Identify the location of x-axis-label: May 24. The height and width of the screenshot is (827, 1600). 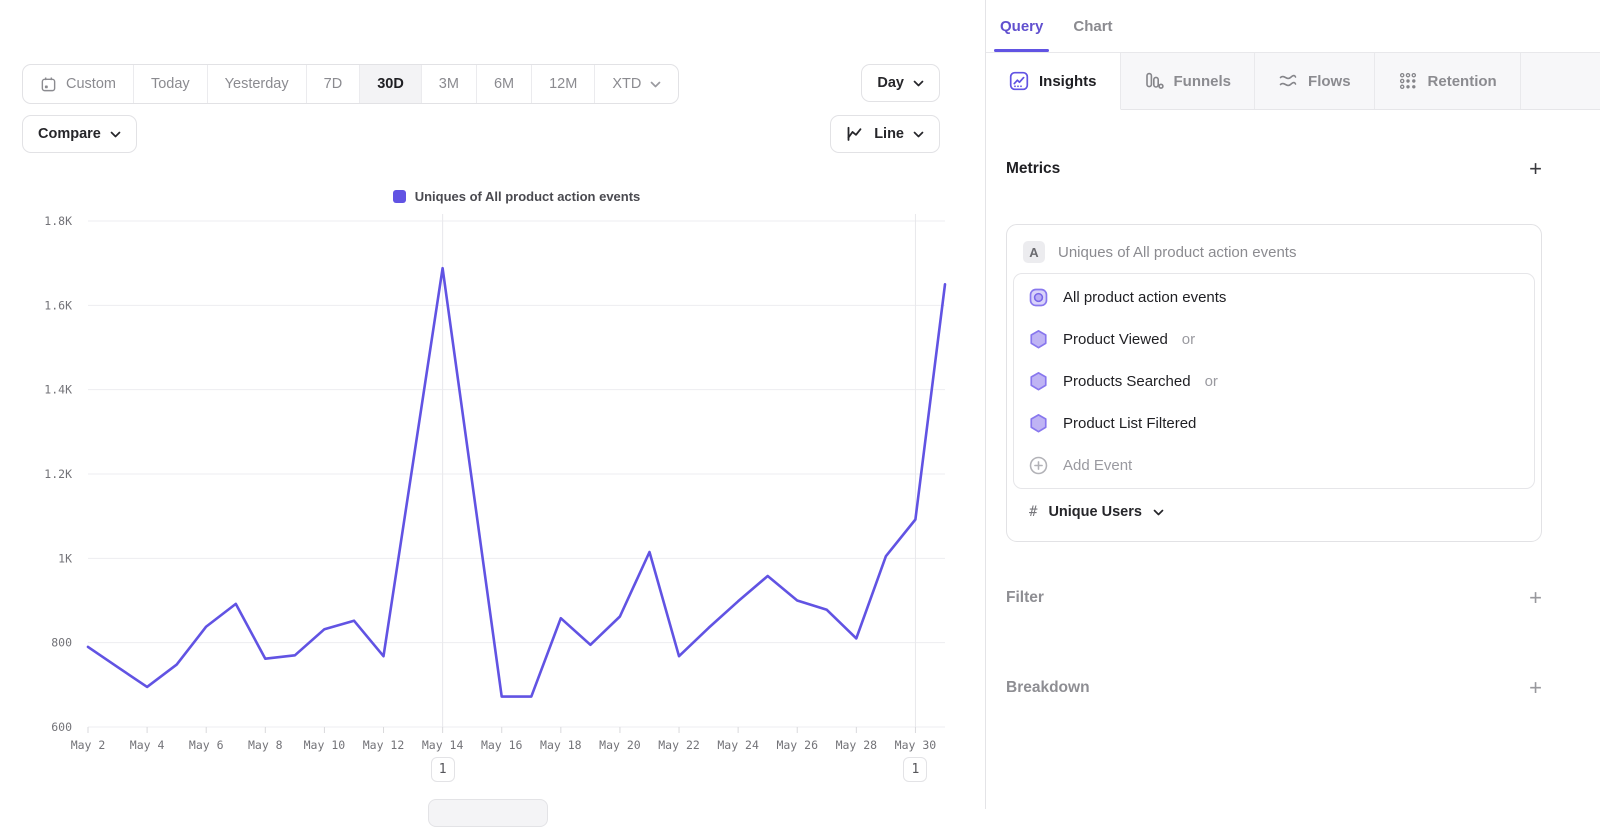
(738, 745).